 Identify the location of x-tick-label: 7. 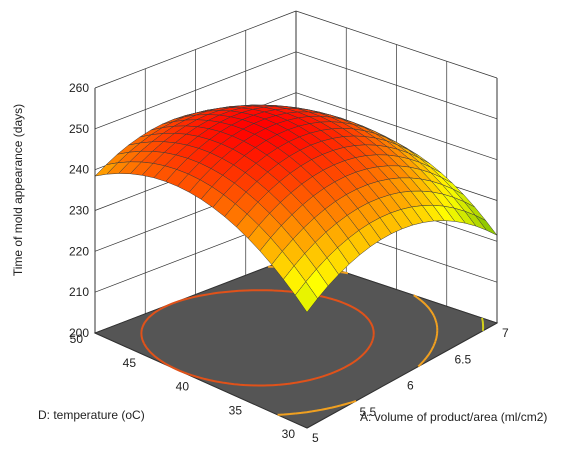
(505, 333).